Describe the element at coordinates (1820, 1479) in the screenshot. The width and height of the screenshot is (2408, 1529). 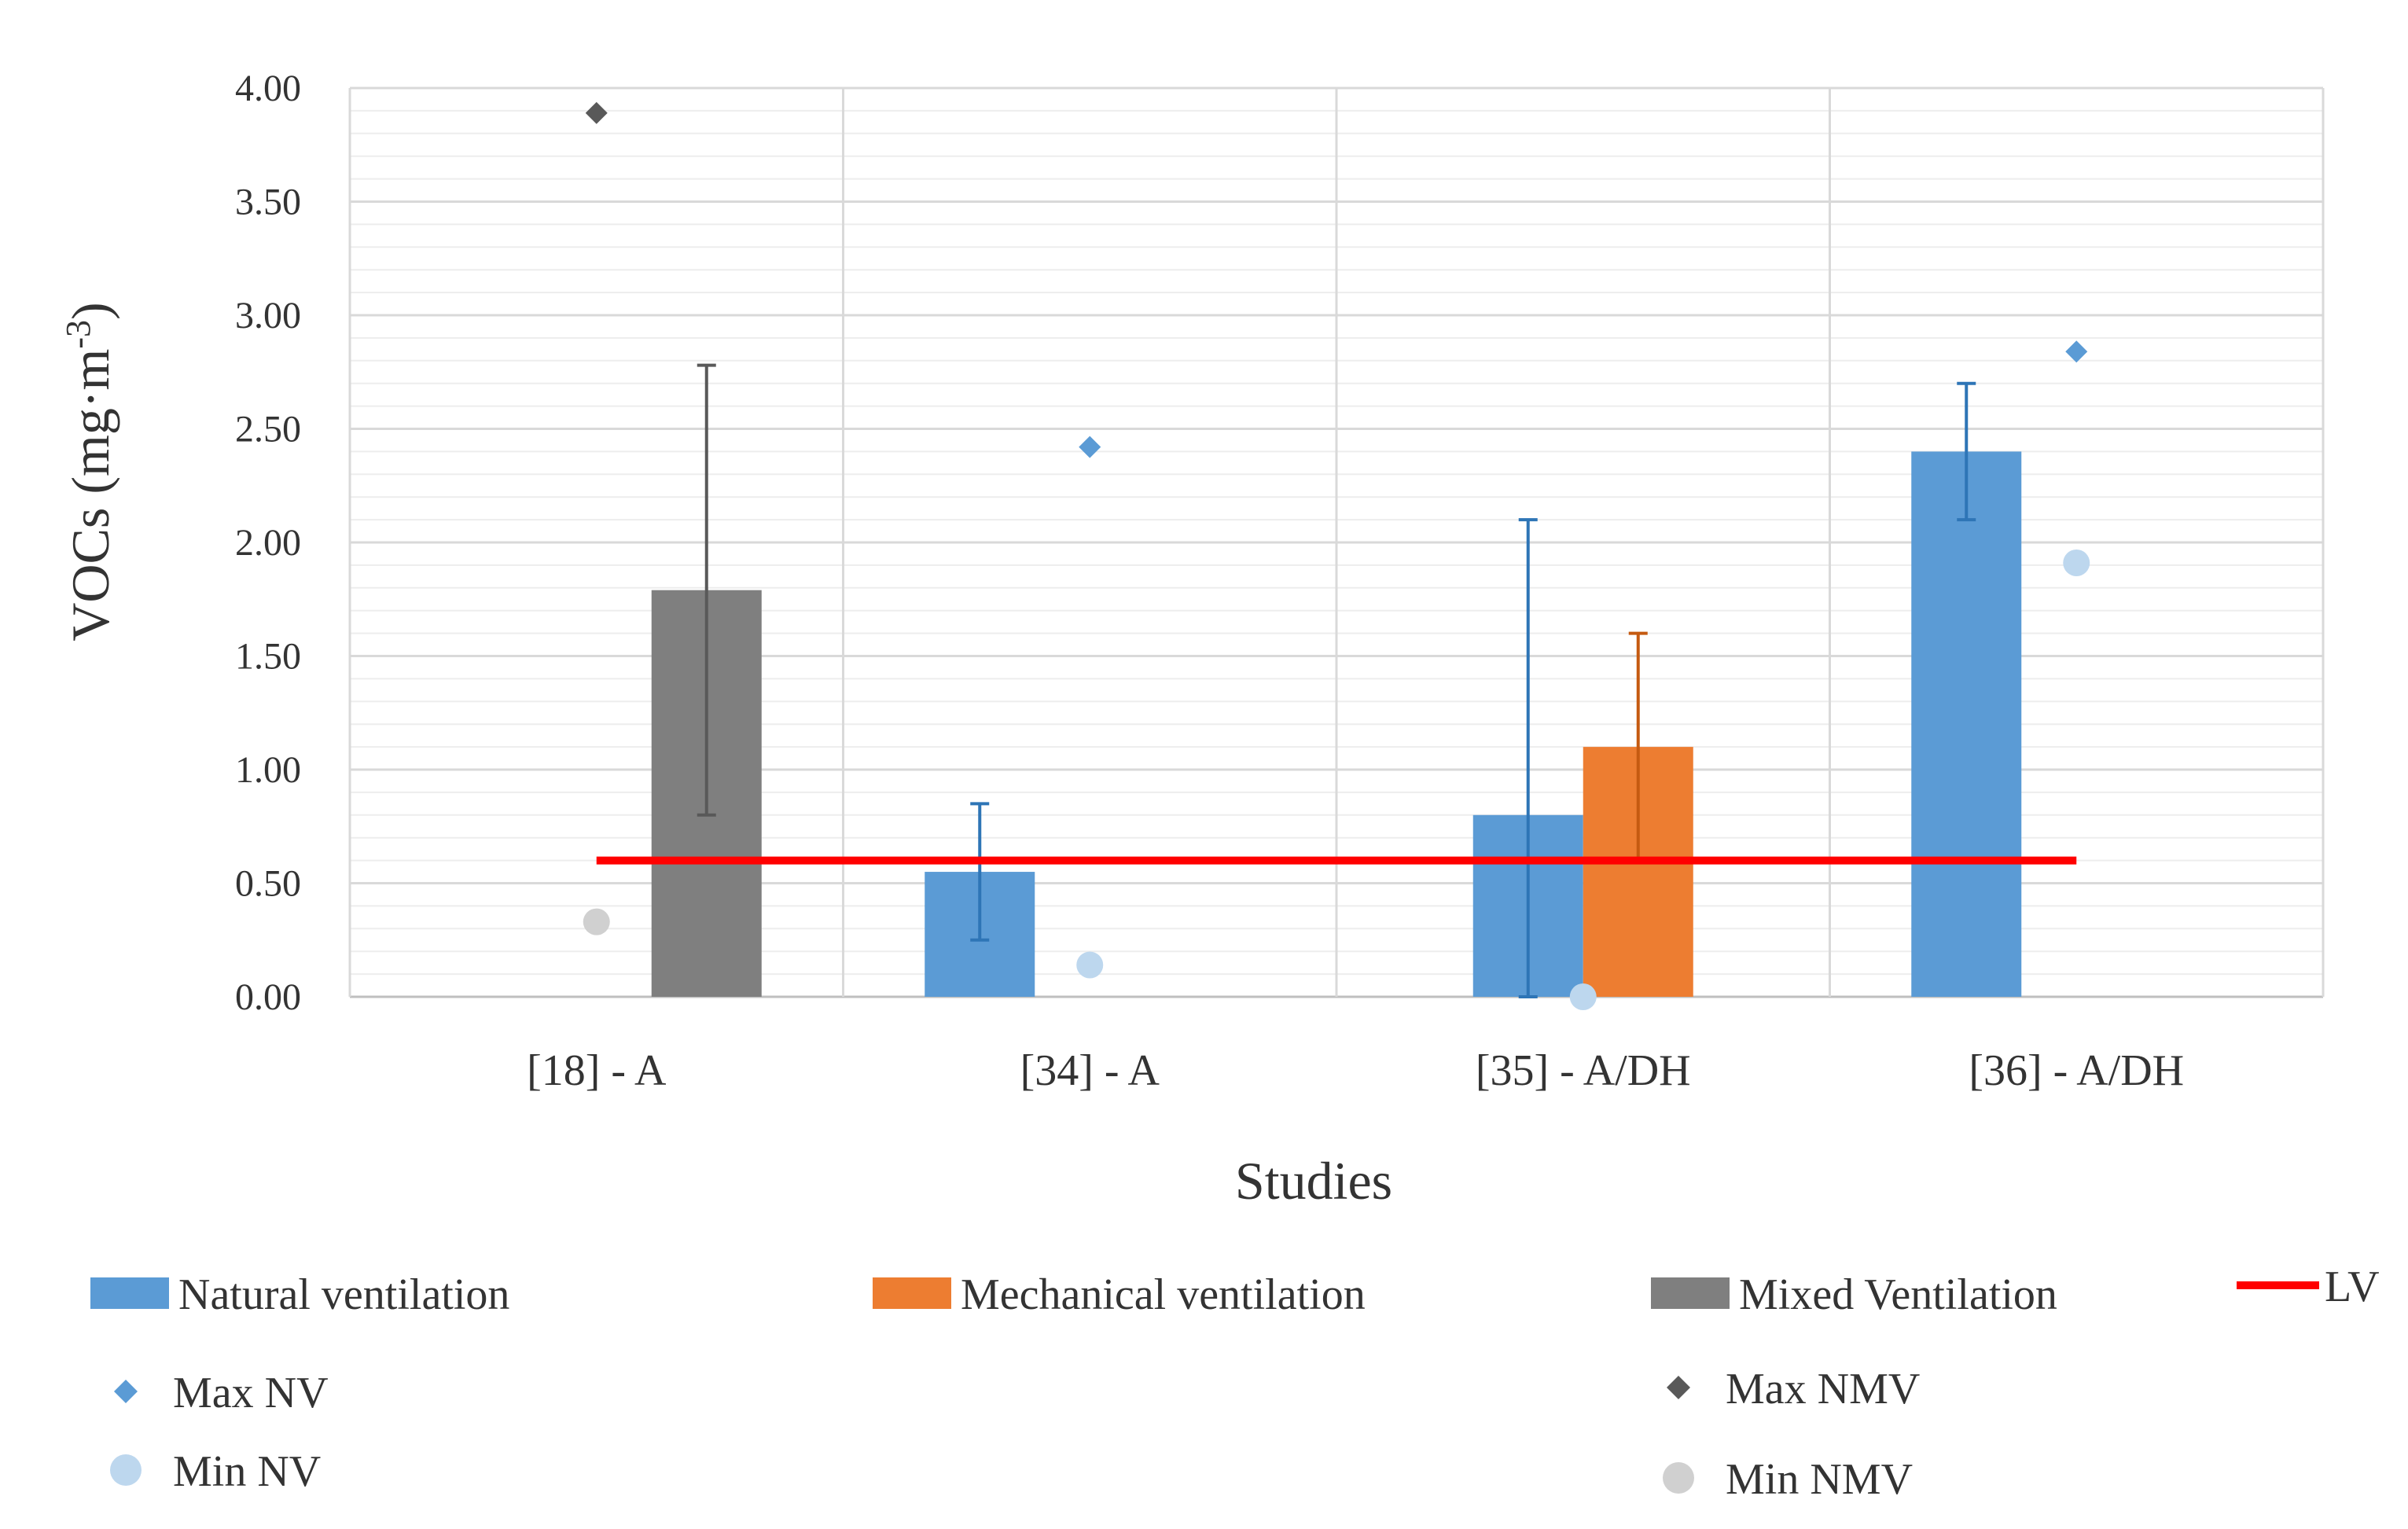
I see `legend-label: Min NMV` at that location.